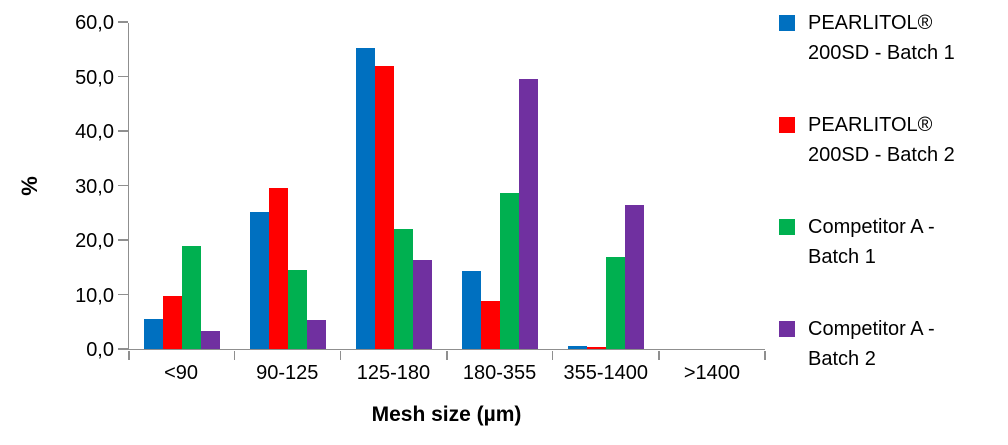  I want to click on y-tick-label: 60,0, so click(94, 23).